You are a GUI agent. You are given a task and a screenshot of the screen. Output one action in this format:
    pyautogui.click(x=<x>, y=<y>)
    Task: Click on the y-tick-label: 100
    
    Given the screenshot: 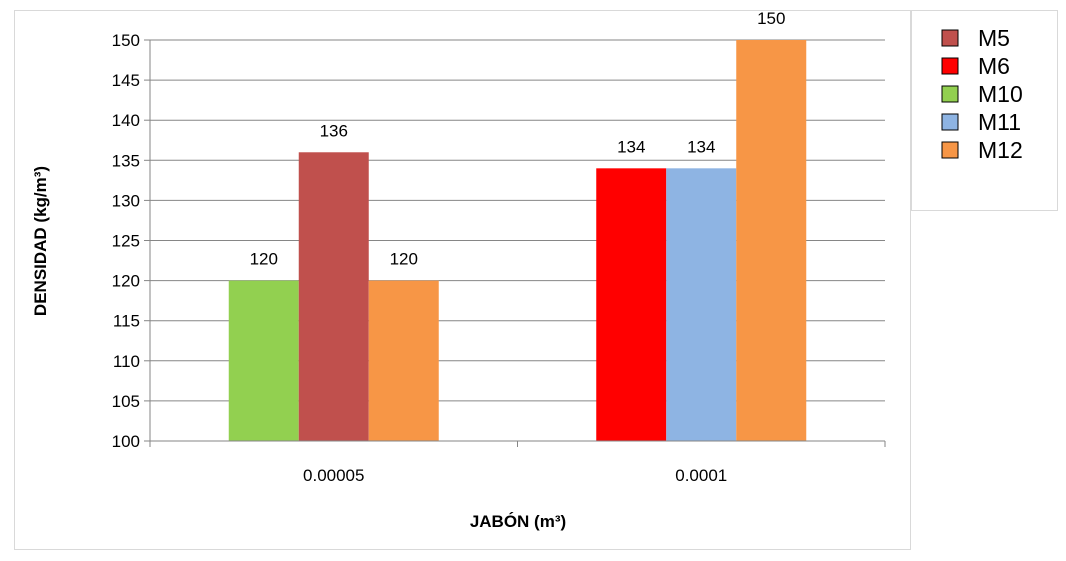 What is the action you would take?
    pyautogui.click(x=126, y=441)
    